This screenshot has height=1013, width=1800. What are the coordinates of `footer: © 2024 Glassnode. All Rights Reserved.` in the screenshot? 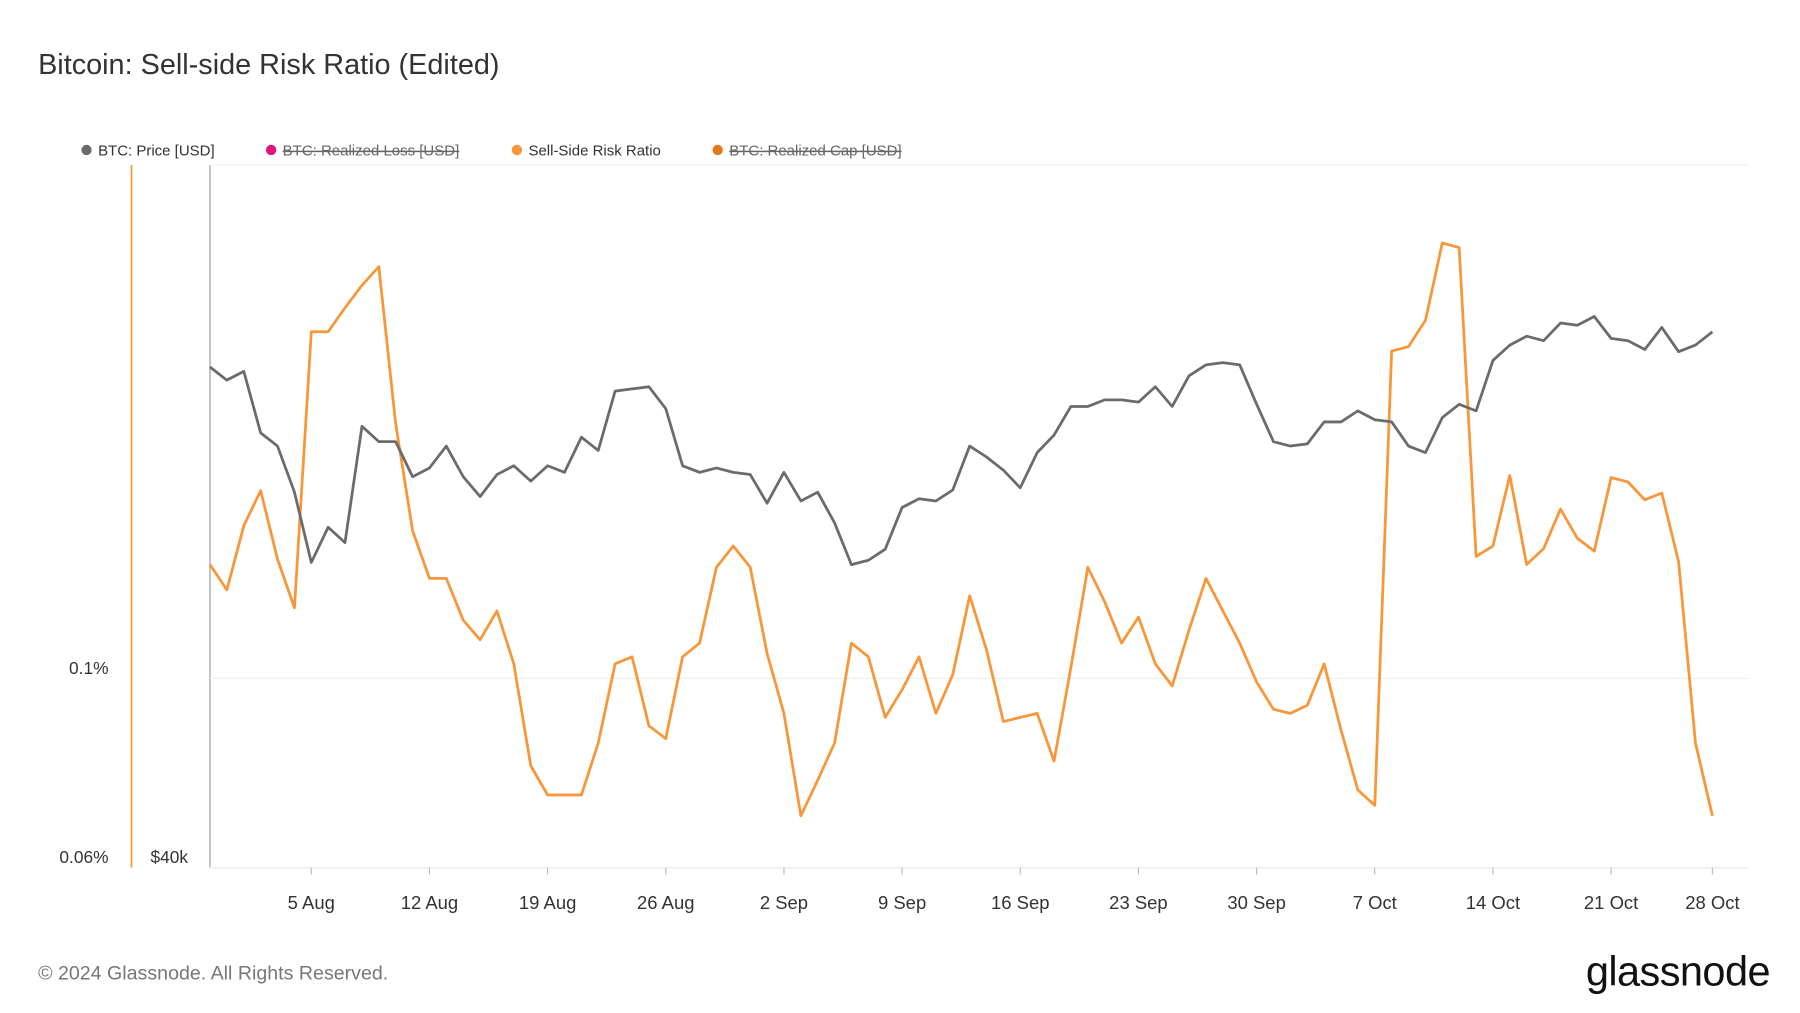 It's located at (213, 974).